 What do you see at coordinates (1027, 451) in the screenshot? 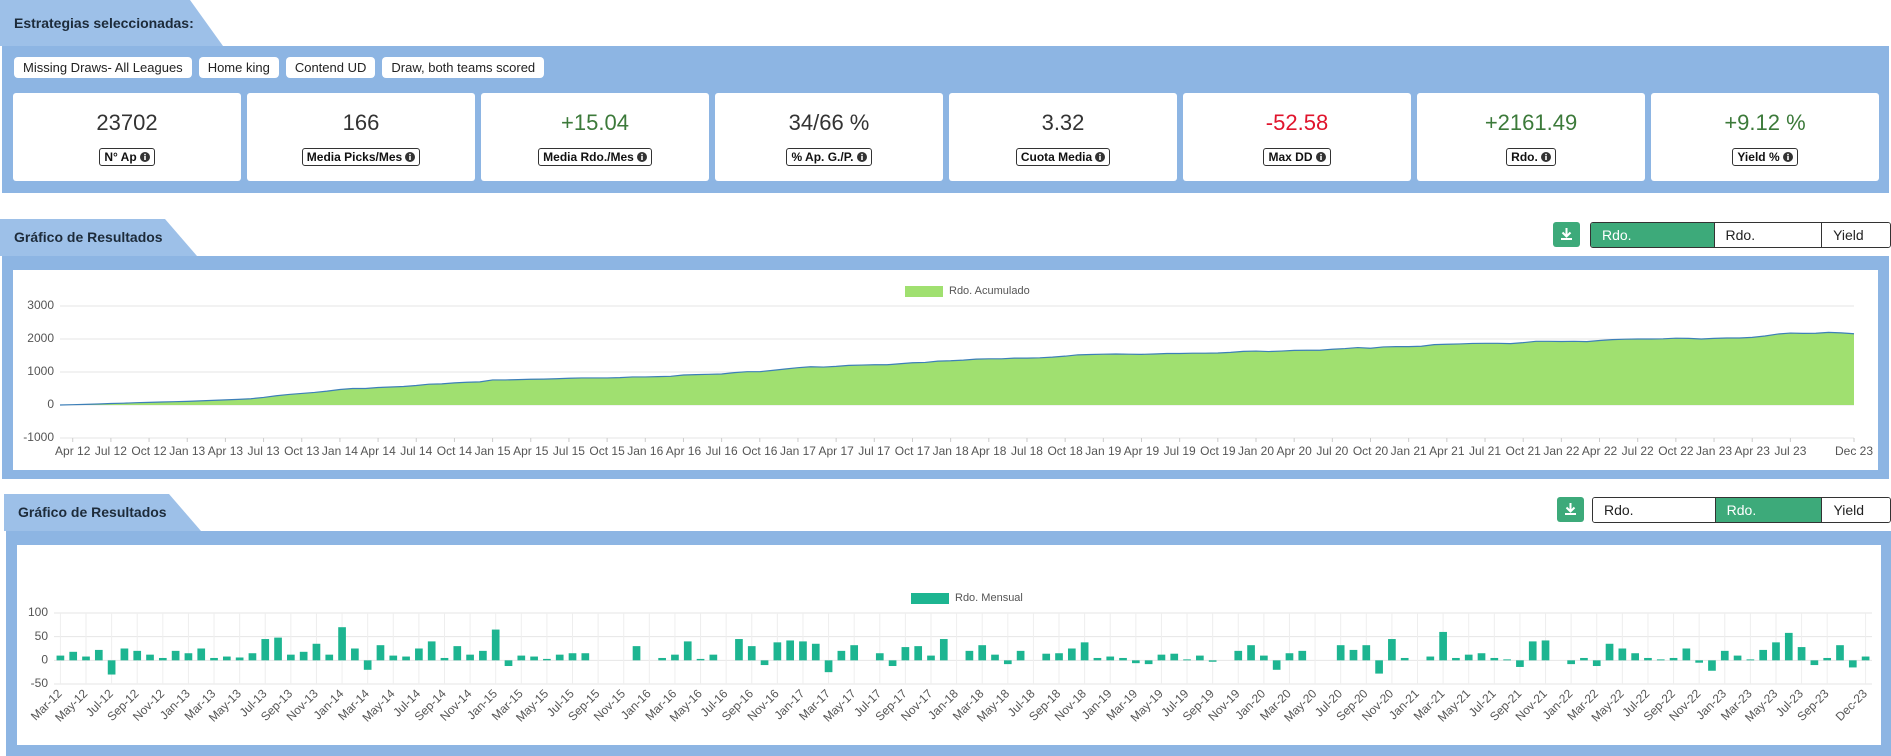
I see `x-tick-label: Jul 18` at bounding box center [1027, 451].